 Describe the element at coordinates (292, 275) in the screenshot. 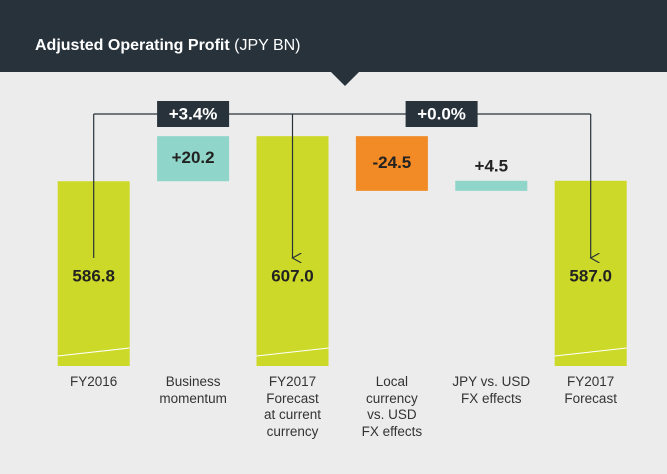

I see `value-label: 607.0` at that location.